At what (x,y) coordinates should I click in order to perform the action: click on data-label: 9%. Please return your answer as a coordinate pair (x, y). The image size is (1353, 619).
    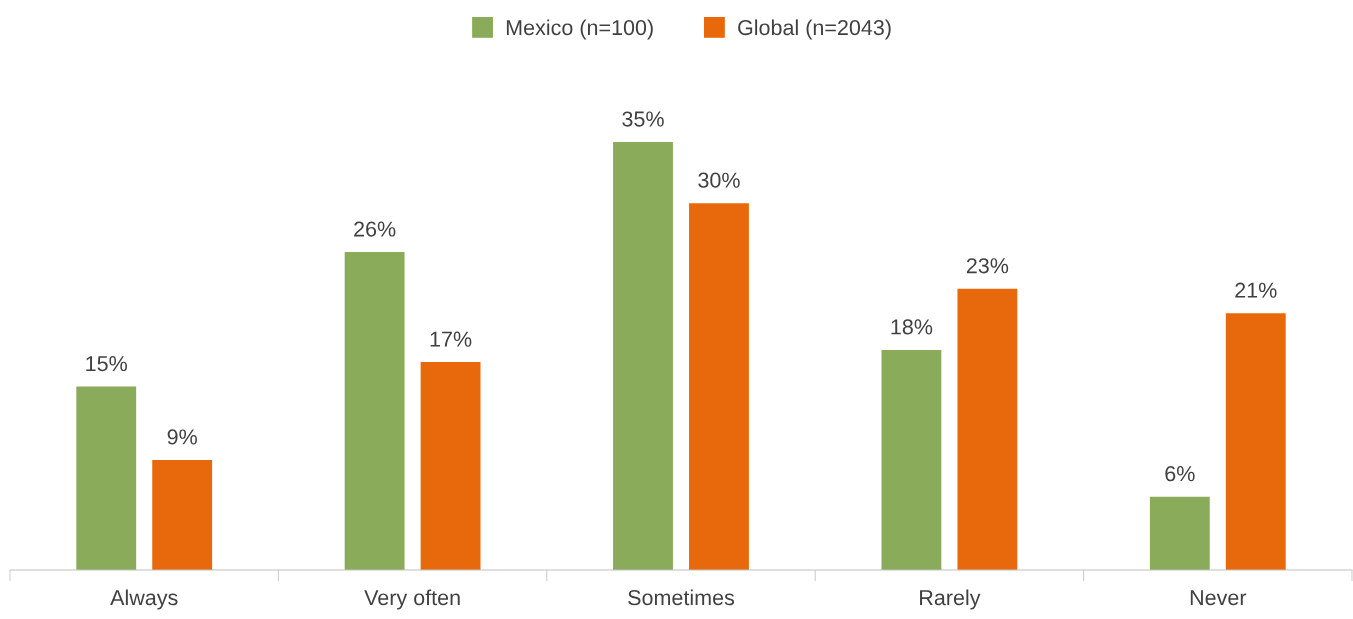
    Looking at the image, I should click on (182, 437).